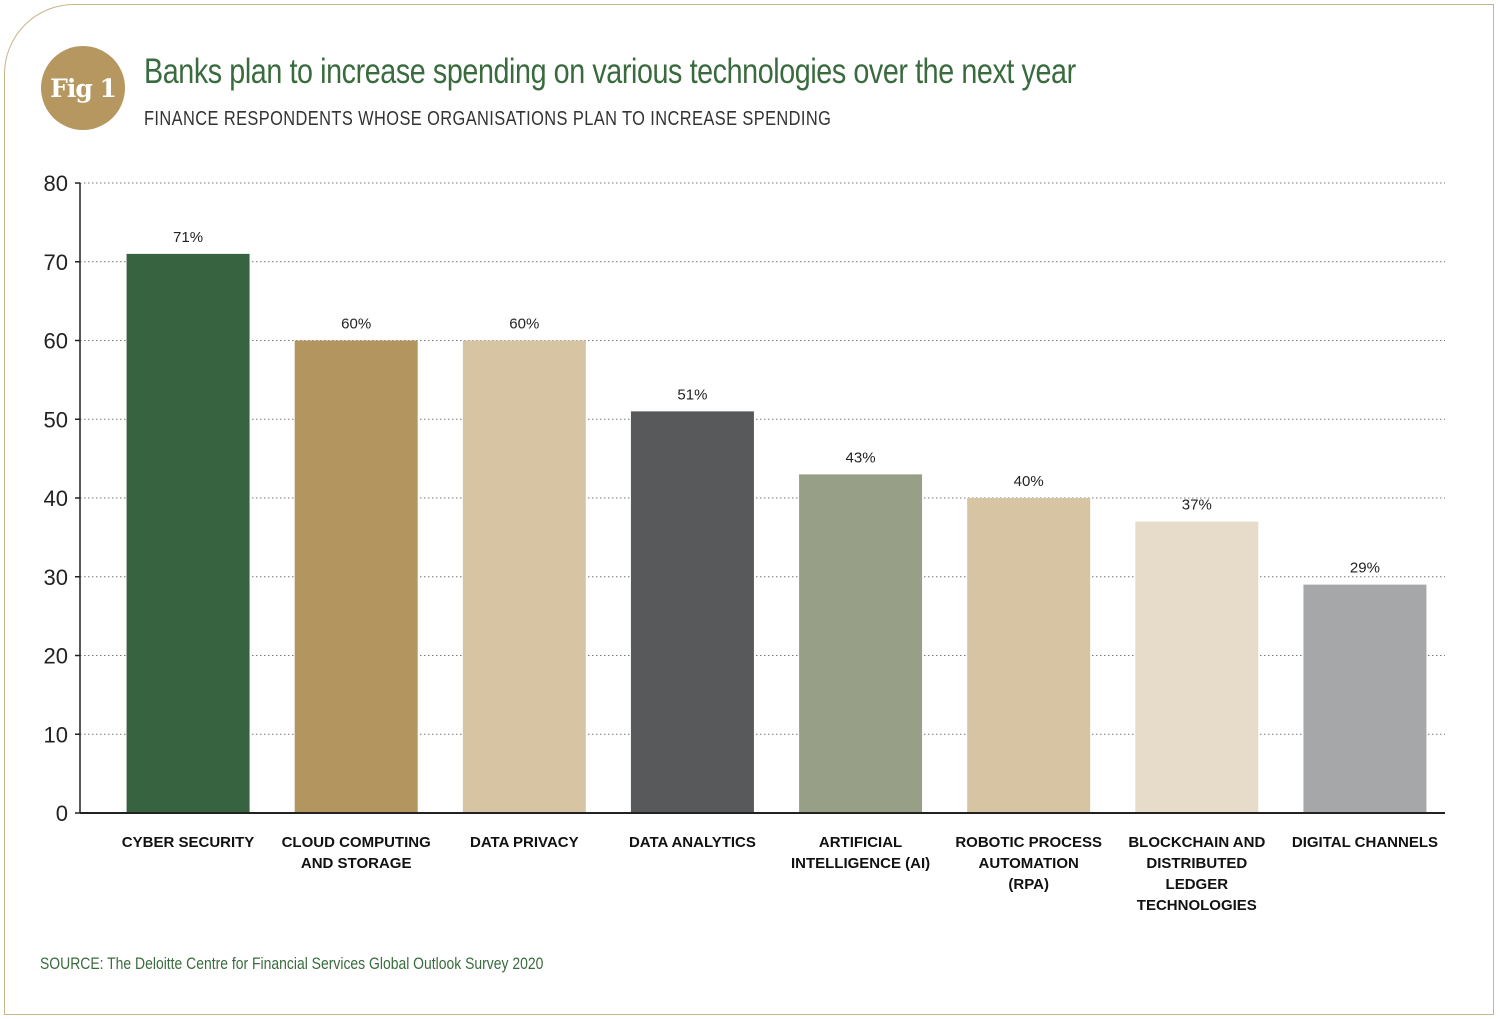  I want to click on x-tick-label: ROBOTIC PROCESS AUTOMATION (RPA), so click(1028, 863).